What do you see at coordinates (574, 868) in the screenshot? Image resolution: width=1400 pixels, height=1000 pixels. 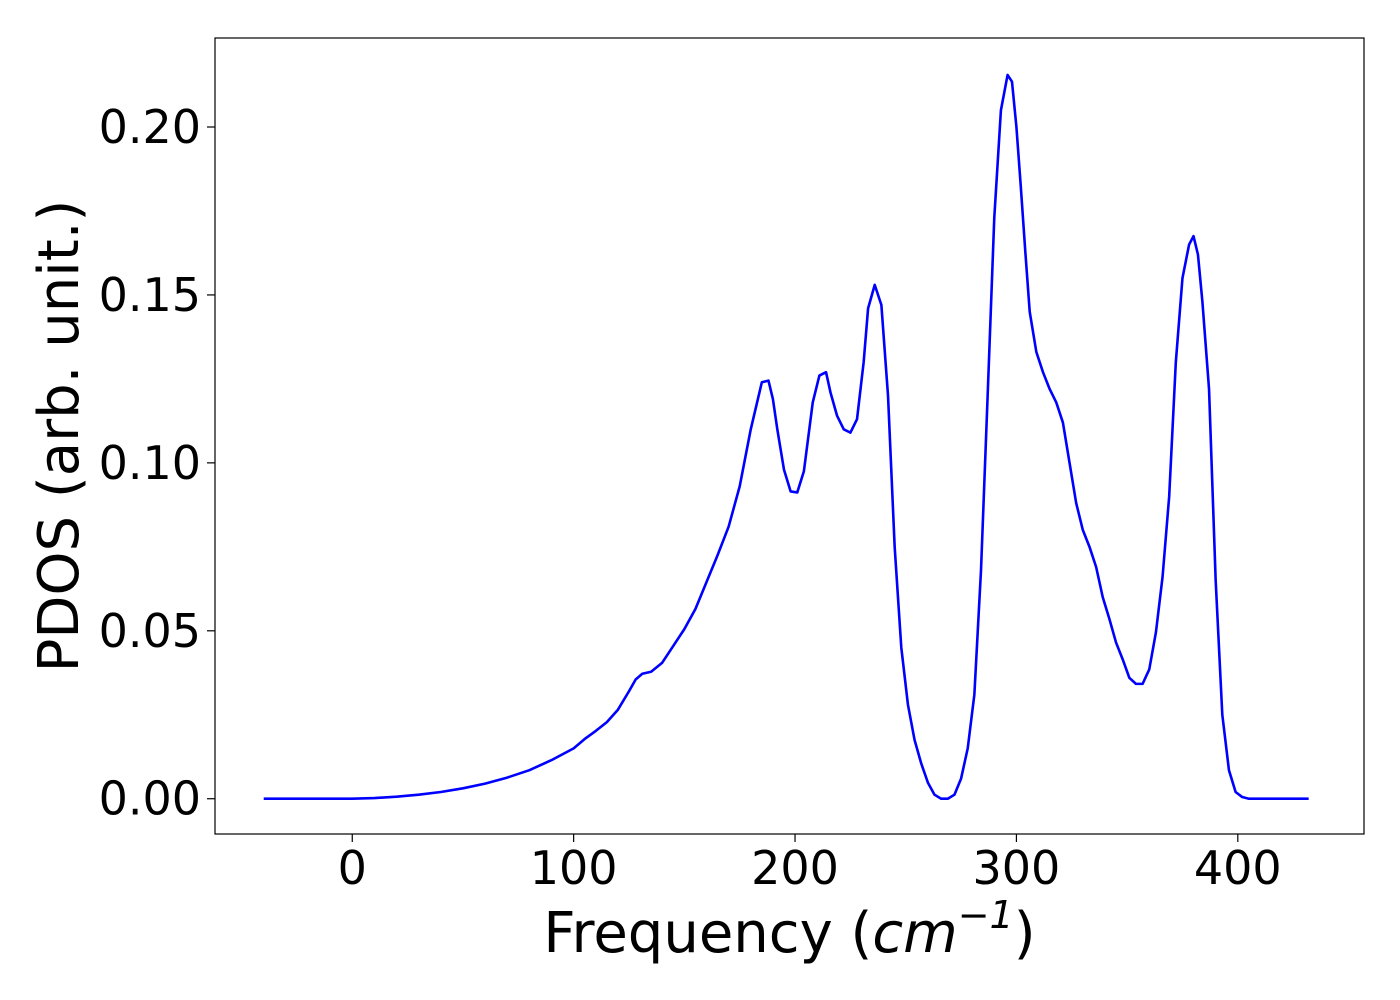 I see `x-tick-label: 100` at bounding box center [574, 868].